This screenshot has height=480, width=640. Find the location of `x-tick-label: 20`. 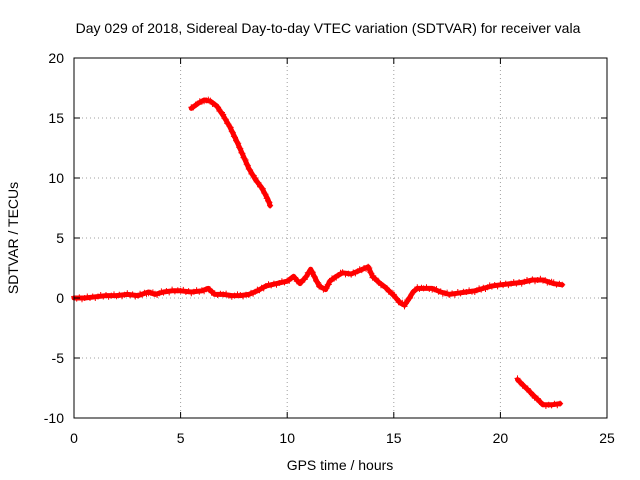

x-tick-label: 20 is located at coordinates (501, 438).